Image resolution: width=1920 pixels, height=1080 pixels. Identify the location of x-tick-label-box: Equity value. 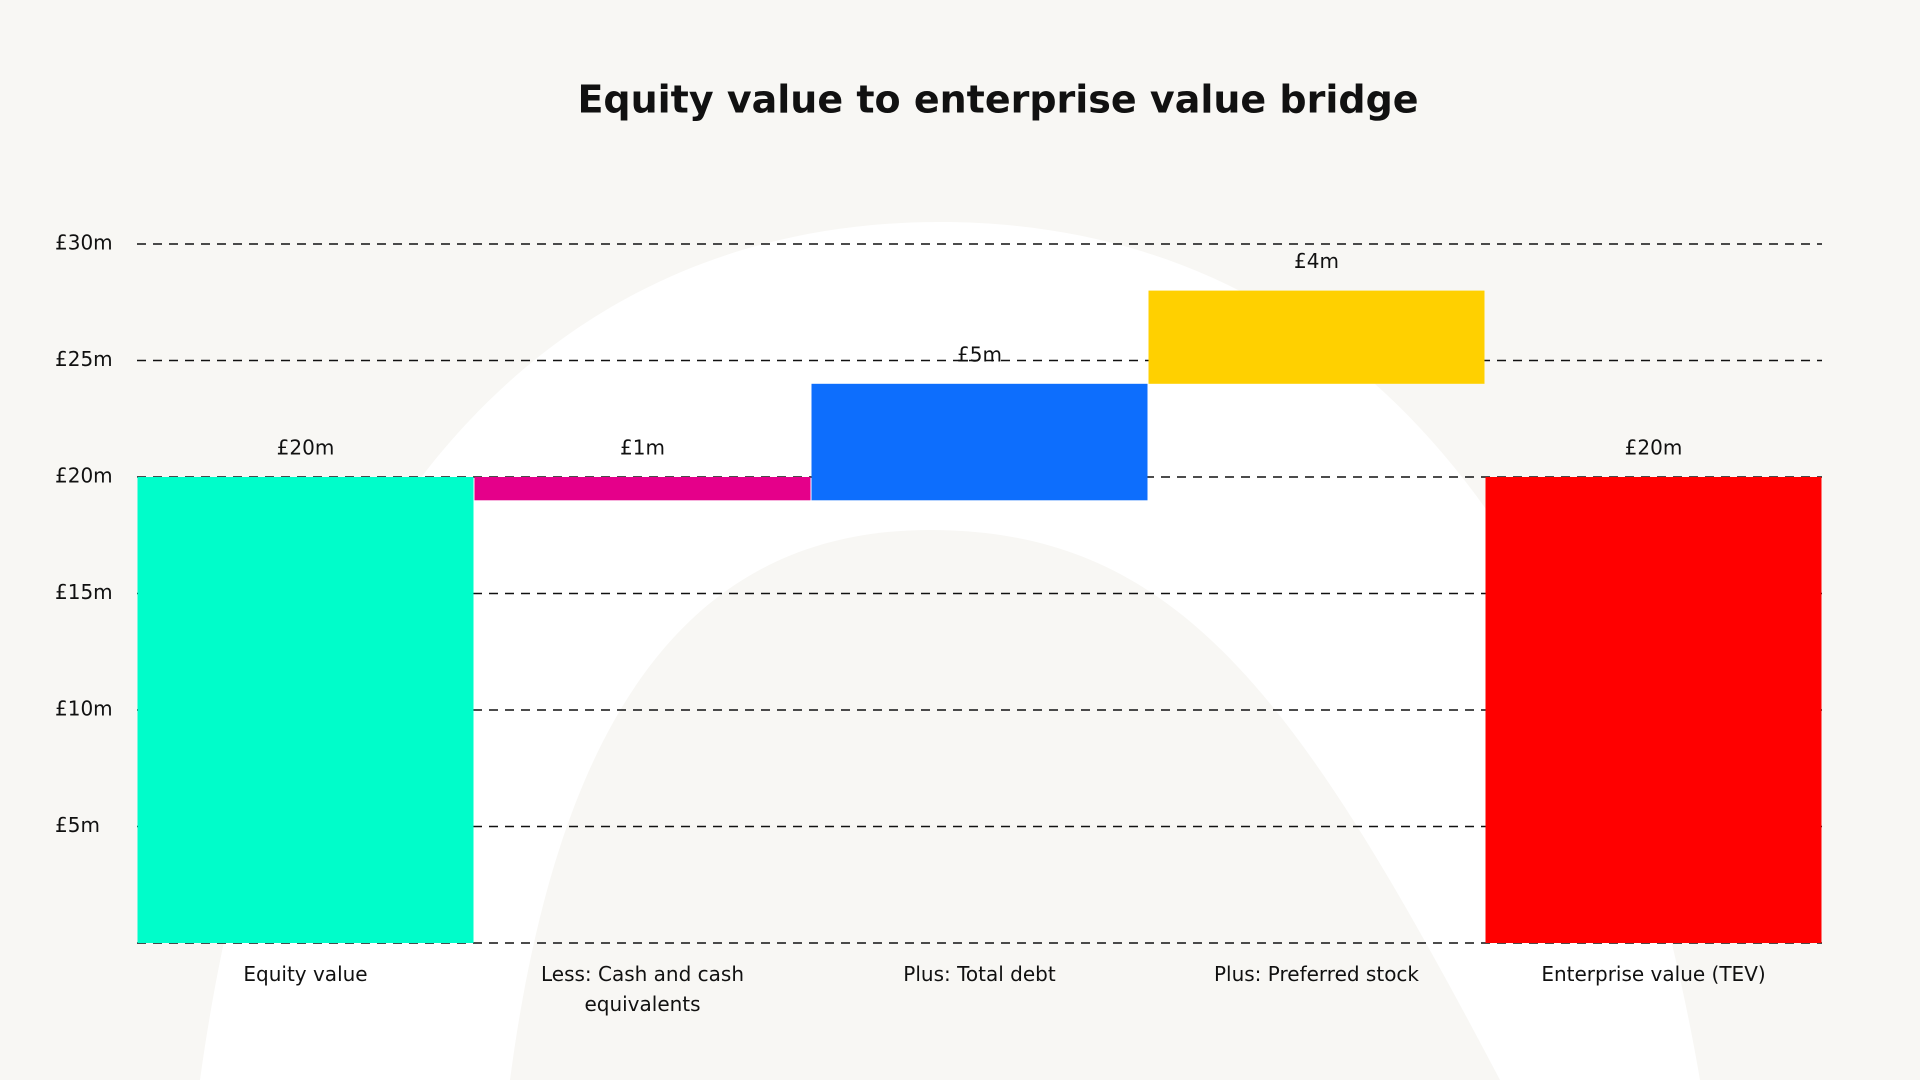
(305, 974).